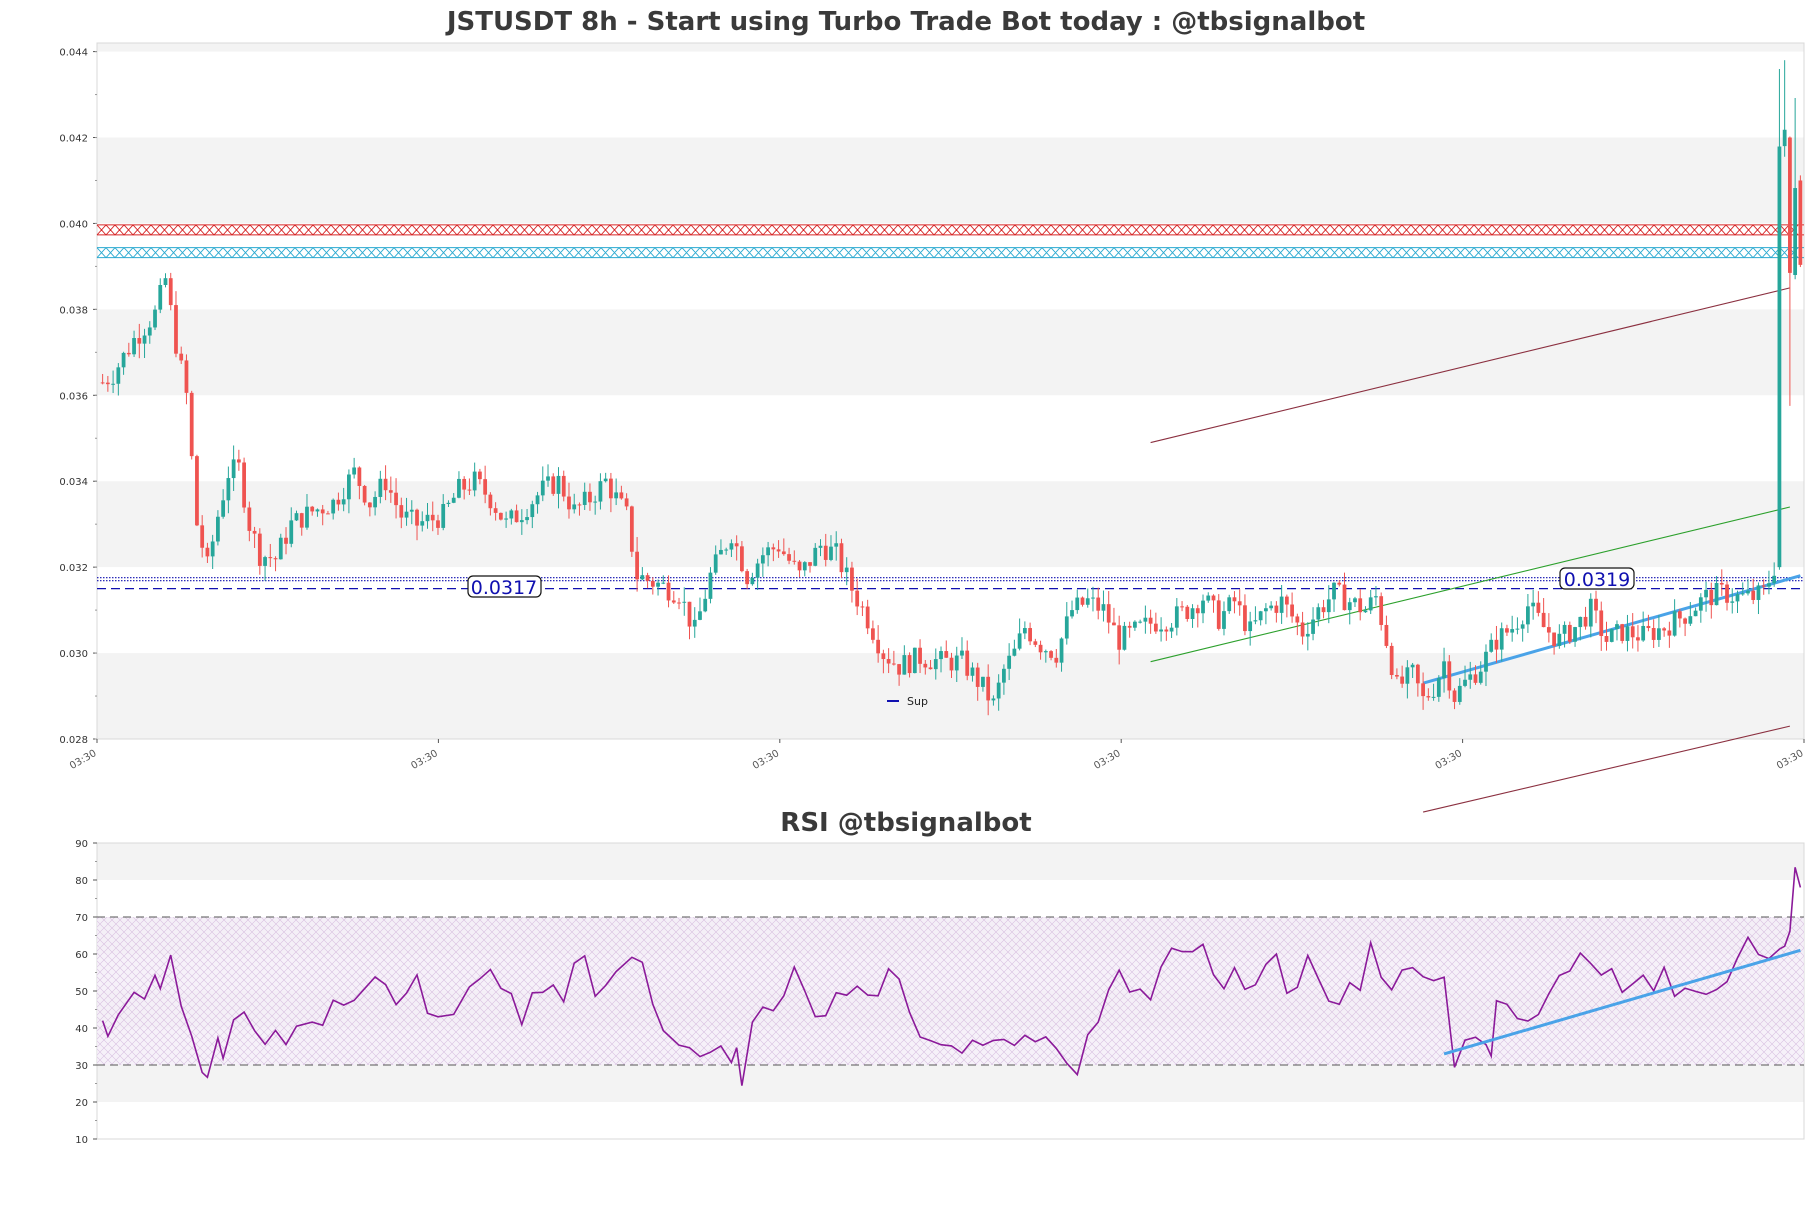  Describe the element at coordinates (504, 588) in the screenshot. I see `price-tag-left-label: 0.0317` at that location.